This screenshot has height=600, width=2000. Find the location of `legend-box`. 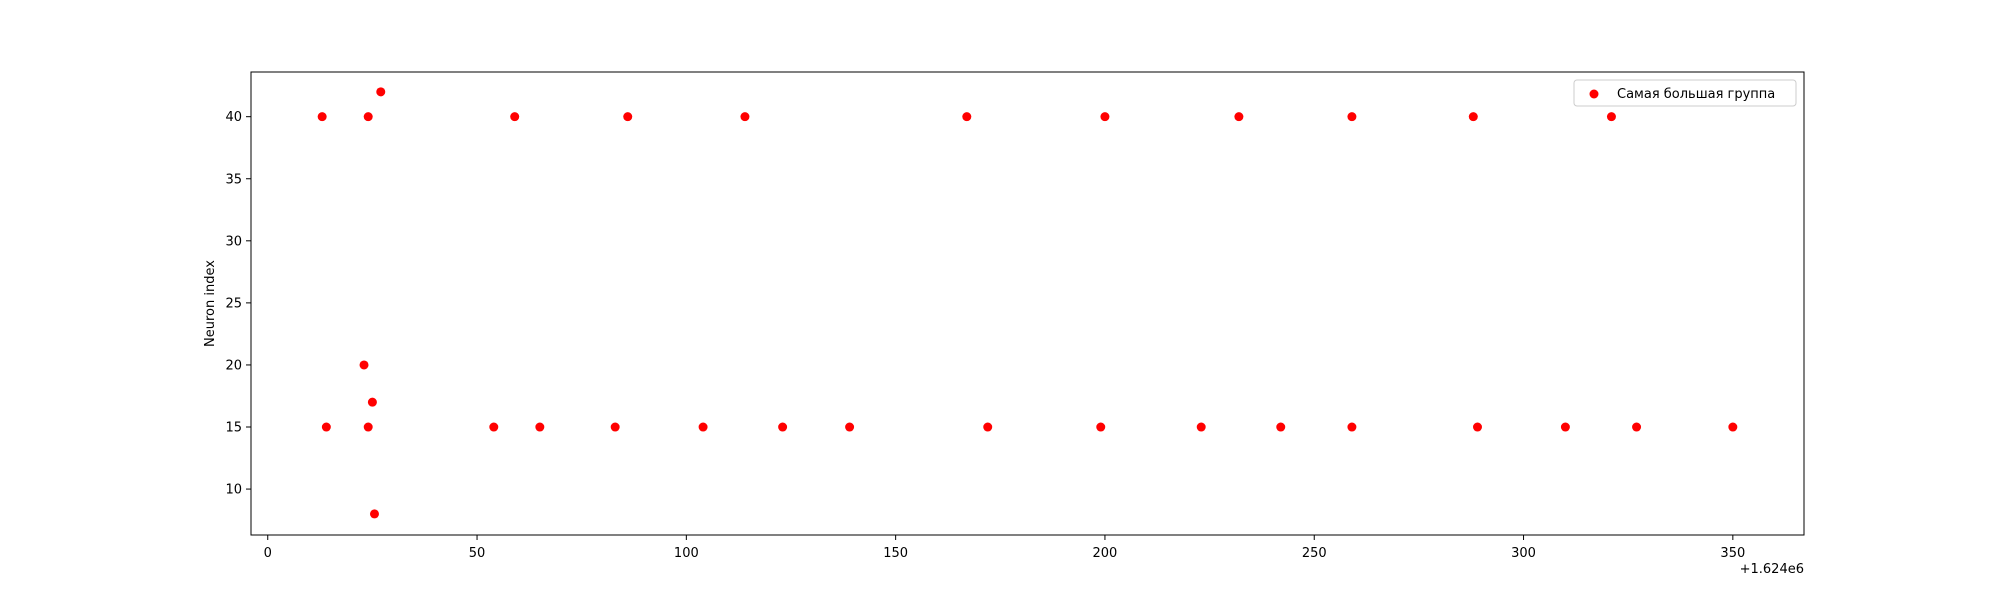

legend-box is located at coordinates (1685, 93).